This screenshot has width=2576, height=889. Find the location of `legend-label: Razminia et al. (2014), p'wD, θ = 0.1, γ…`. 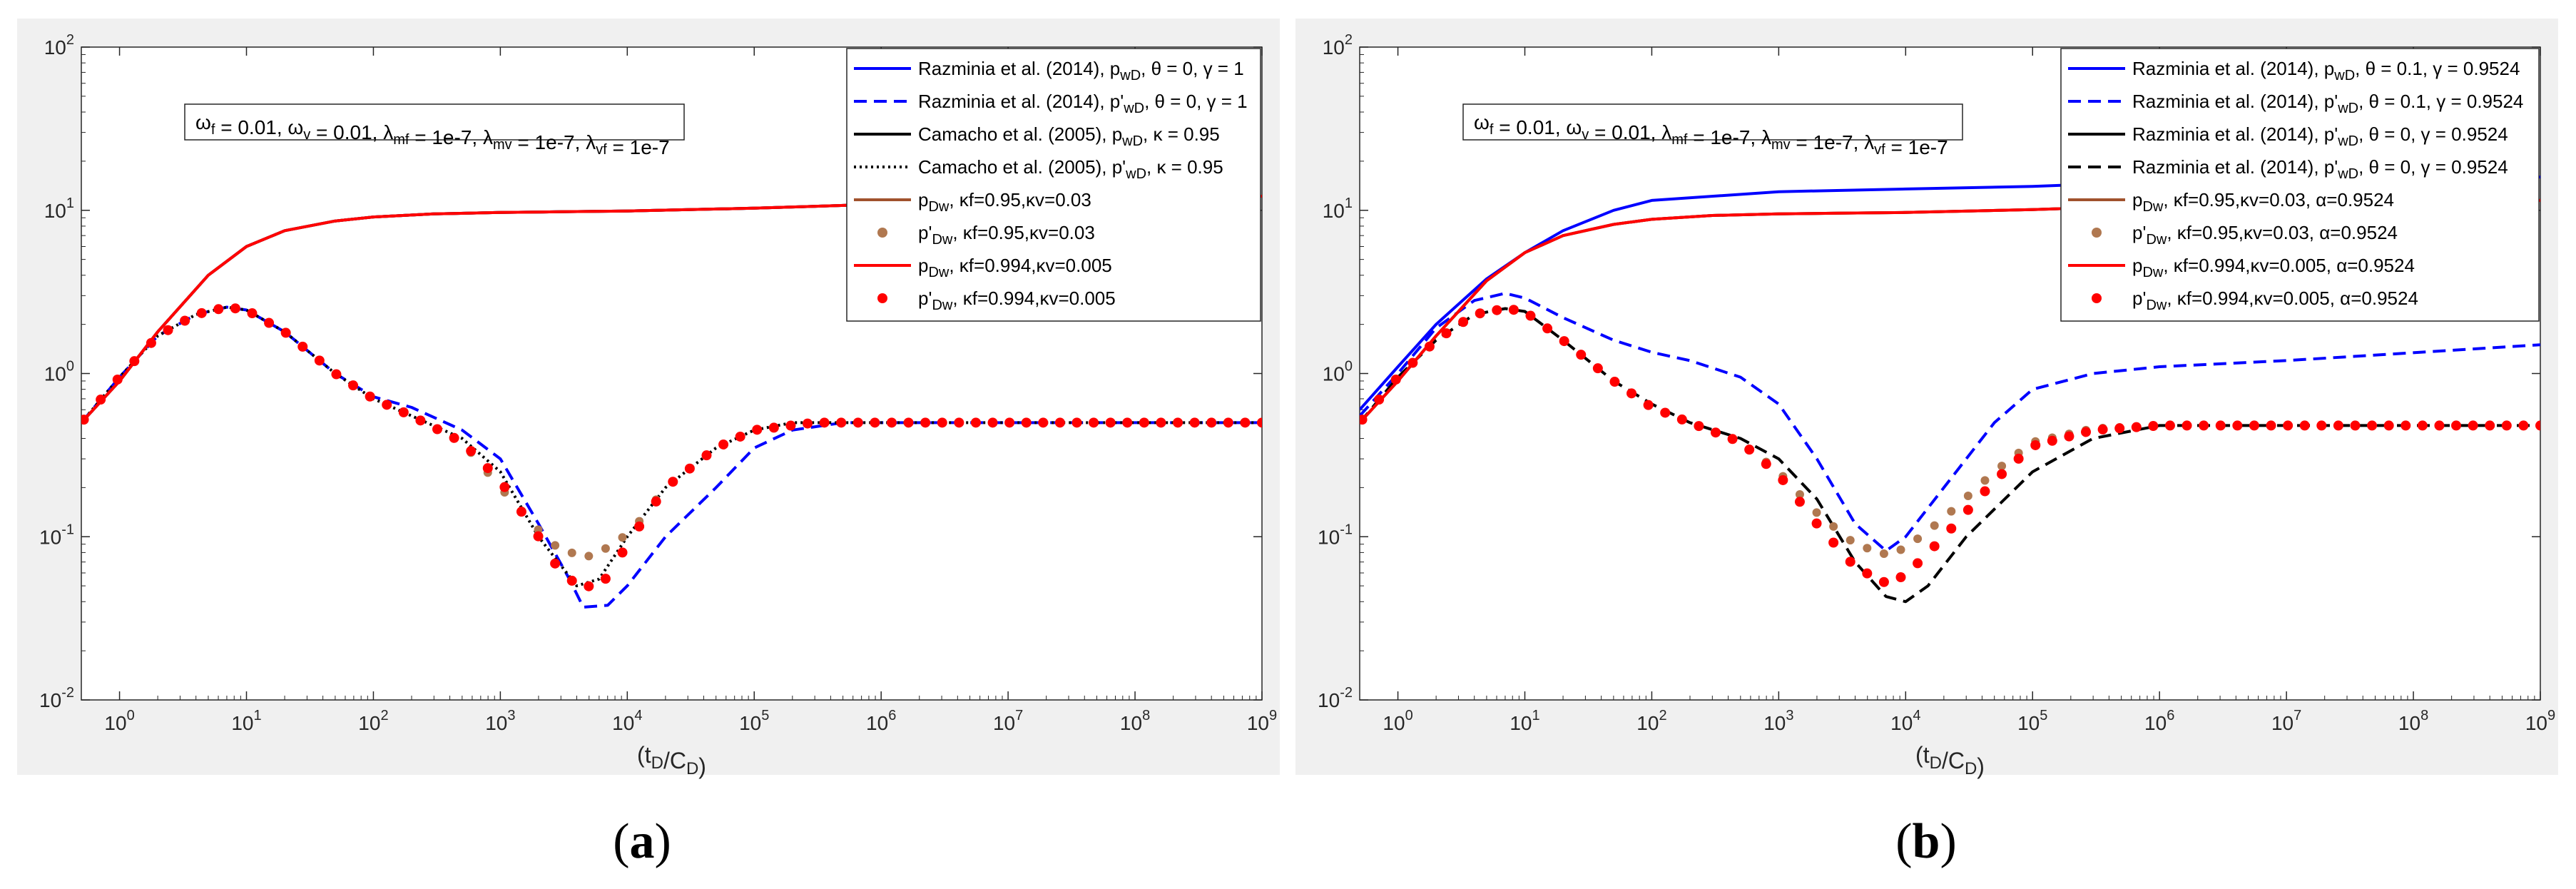

legend-label: Razminia et al. (2014), p'wD, θ = 0.1, γ… is located at coordinates (2327, 103).